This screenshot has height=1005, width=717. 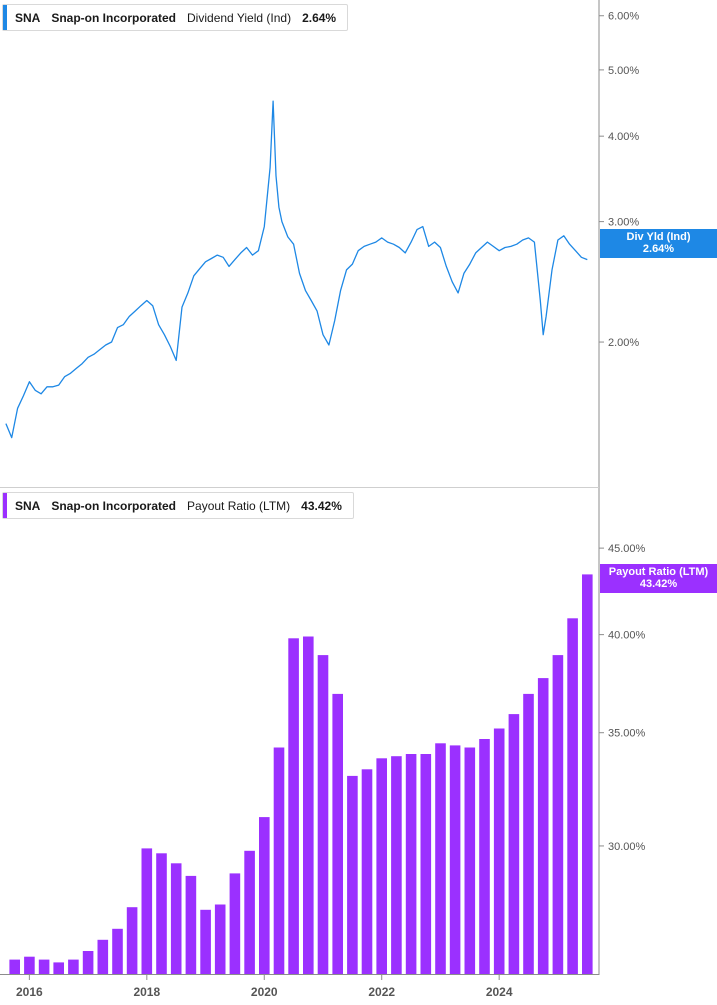 What do you see at coordinates (658, 572) in the screenshot?
I see `payout-ratio-tag-label: Payout Ratio (LTM)` at bounding box center [658, 572].